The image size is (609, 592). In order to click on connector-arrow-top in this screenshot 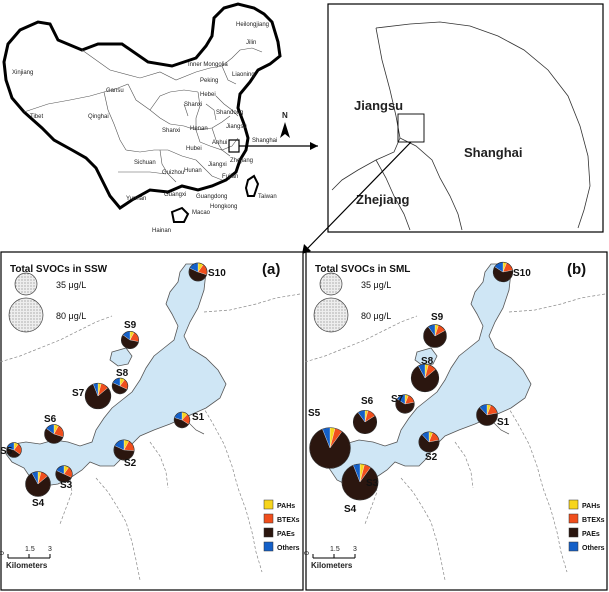, I will do `click(278, 146)`.